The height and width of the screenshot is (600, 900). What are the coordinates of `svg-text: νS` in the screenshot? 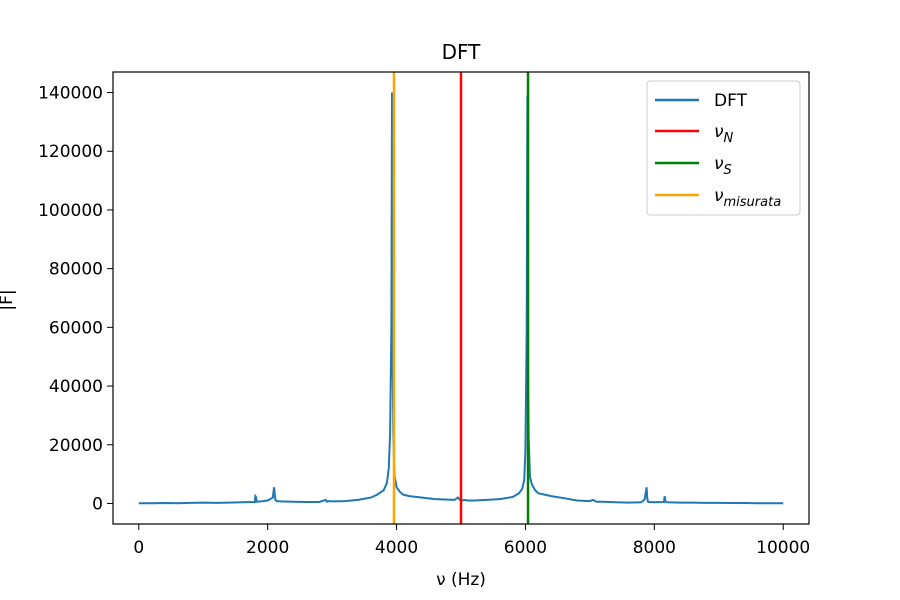 It's located at (723, 166).